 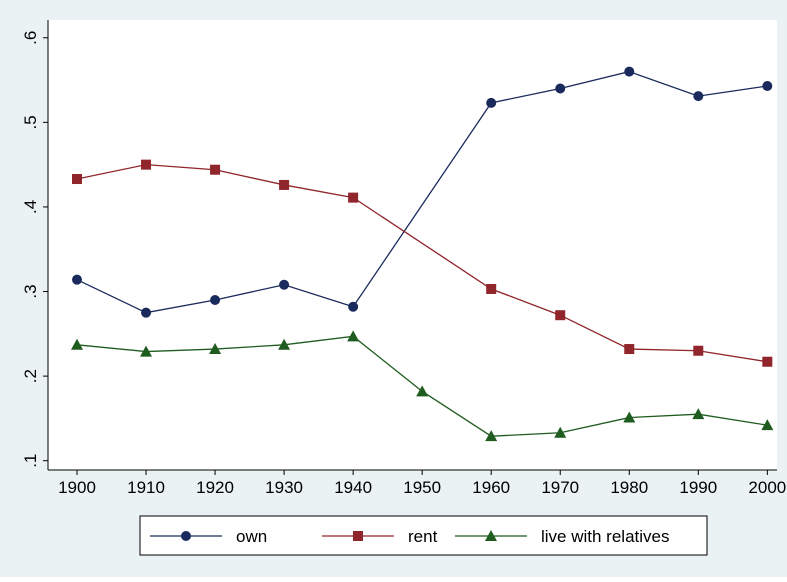 What do you see at coordinates (629, 487) in the screenshot?
I see `x-tick-label: 1980` at bounding box center [629, 487].